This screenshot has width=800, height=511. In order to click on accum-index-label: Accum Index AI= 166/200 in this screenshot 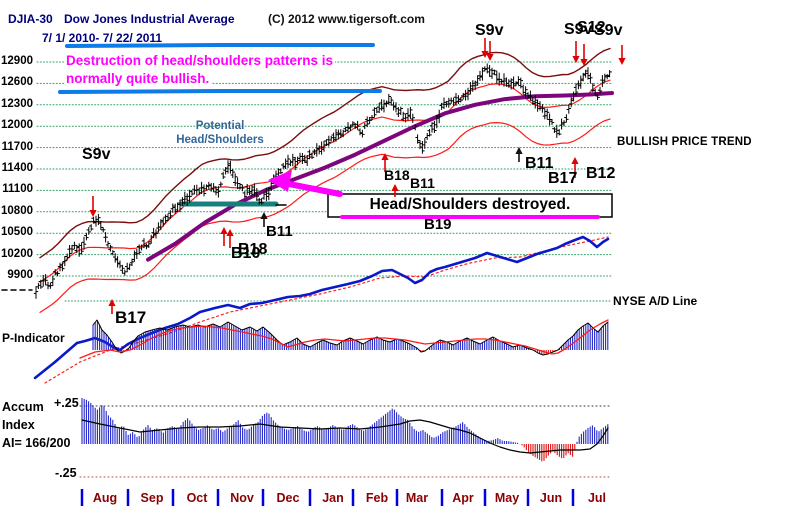, I will do `click(47, 425)`.